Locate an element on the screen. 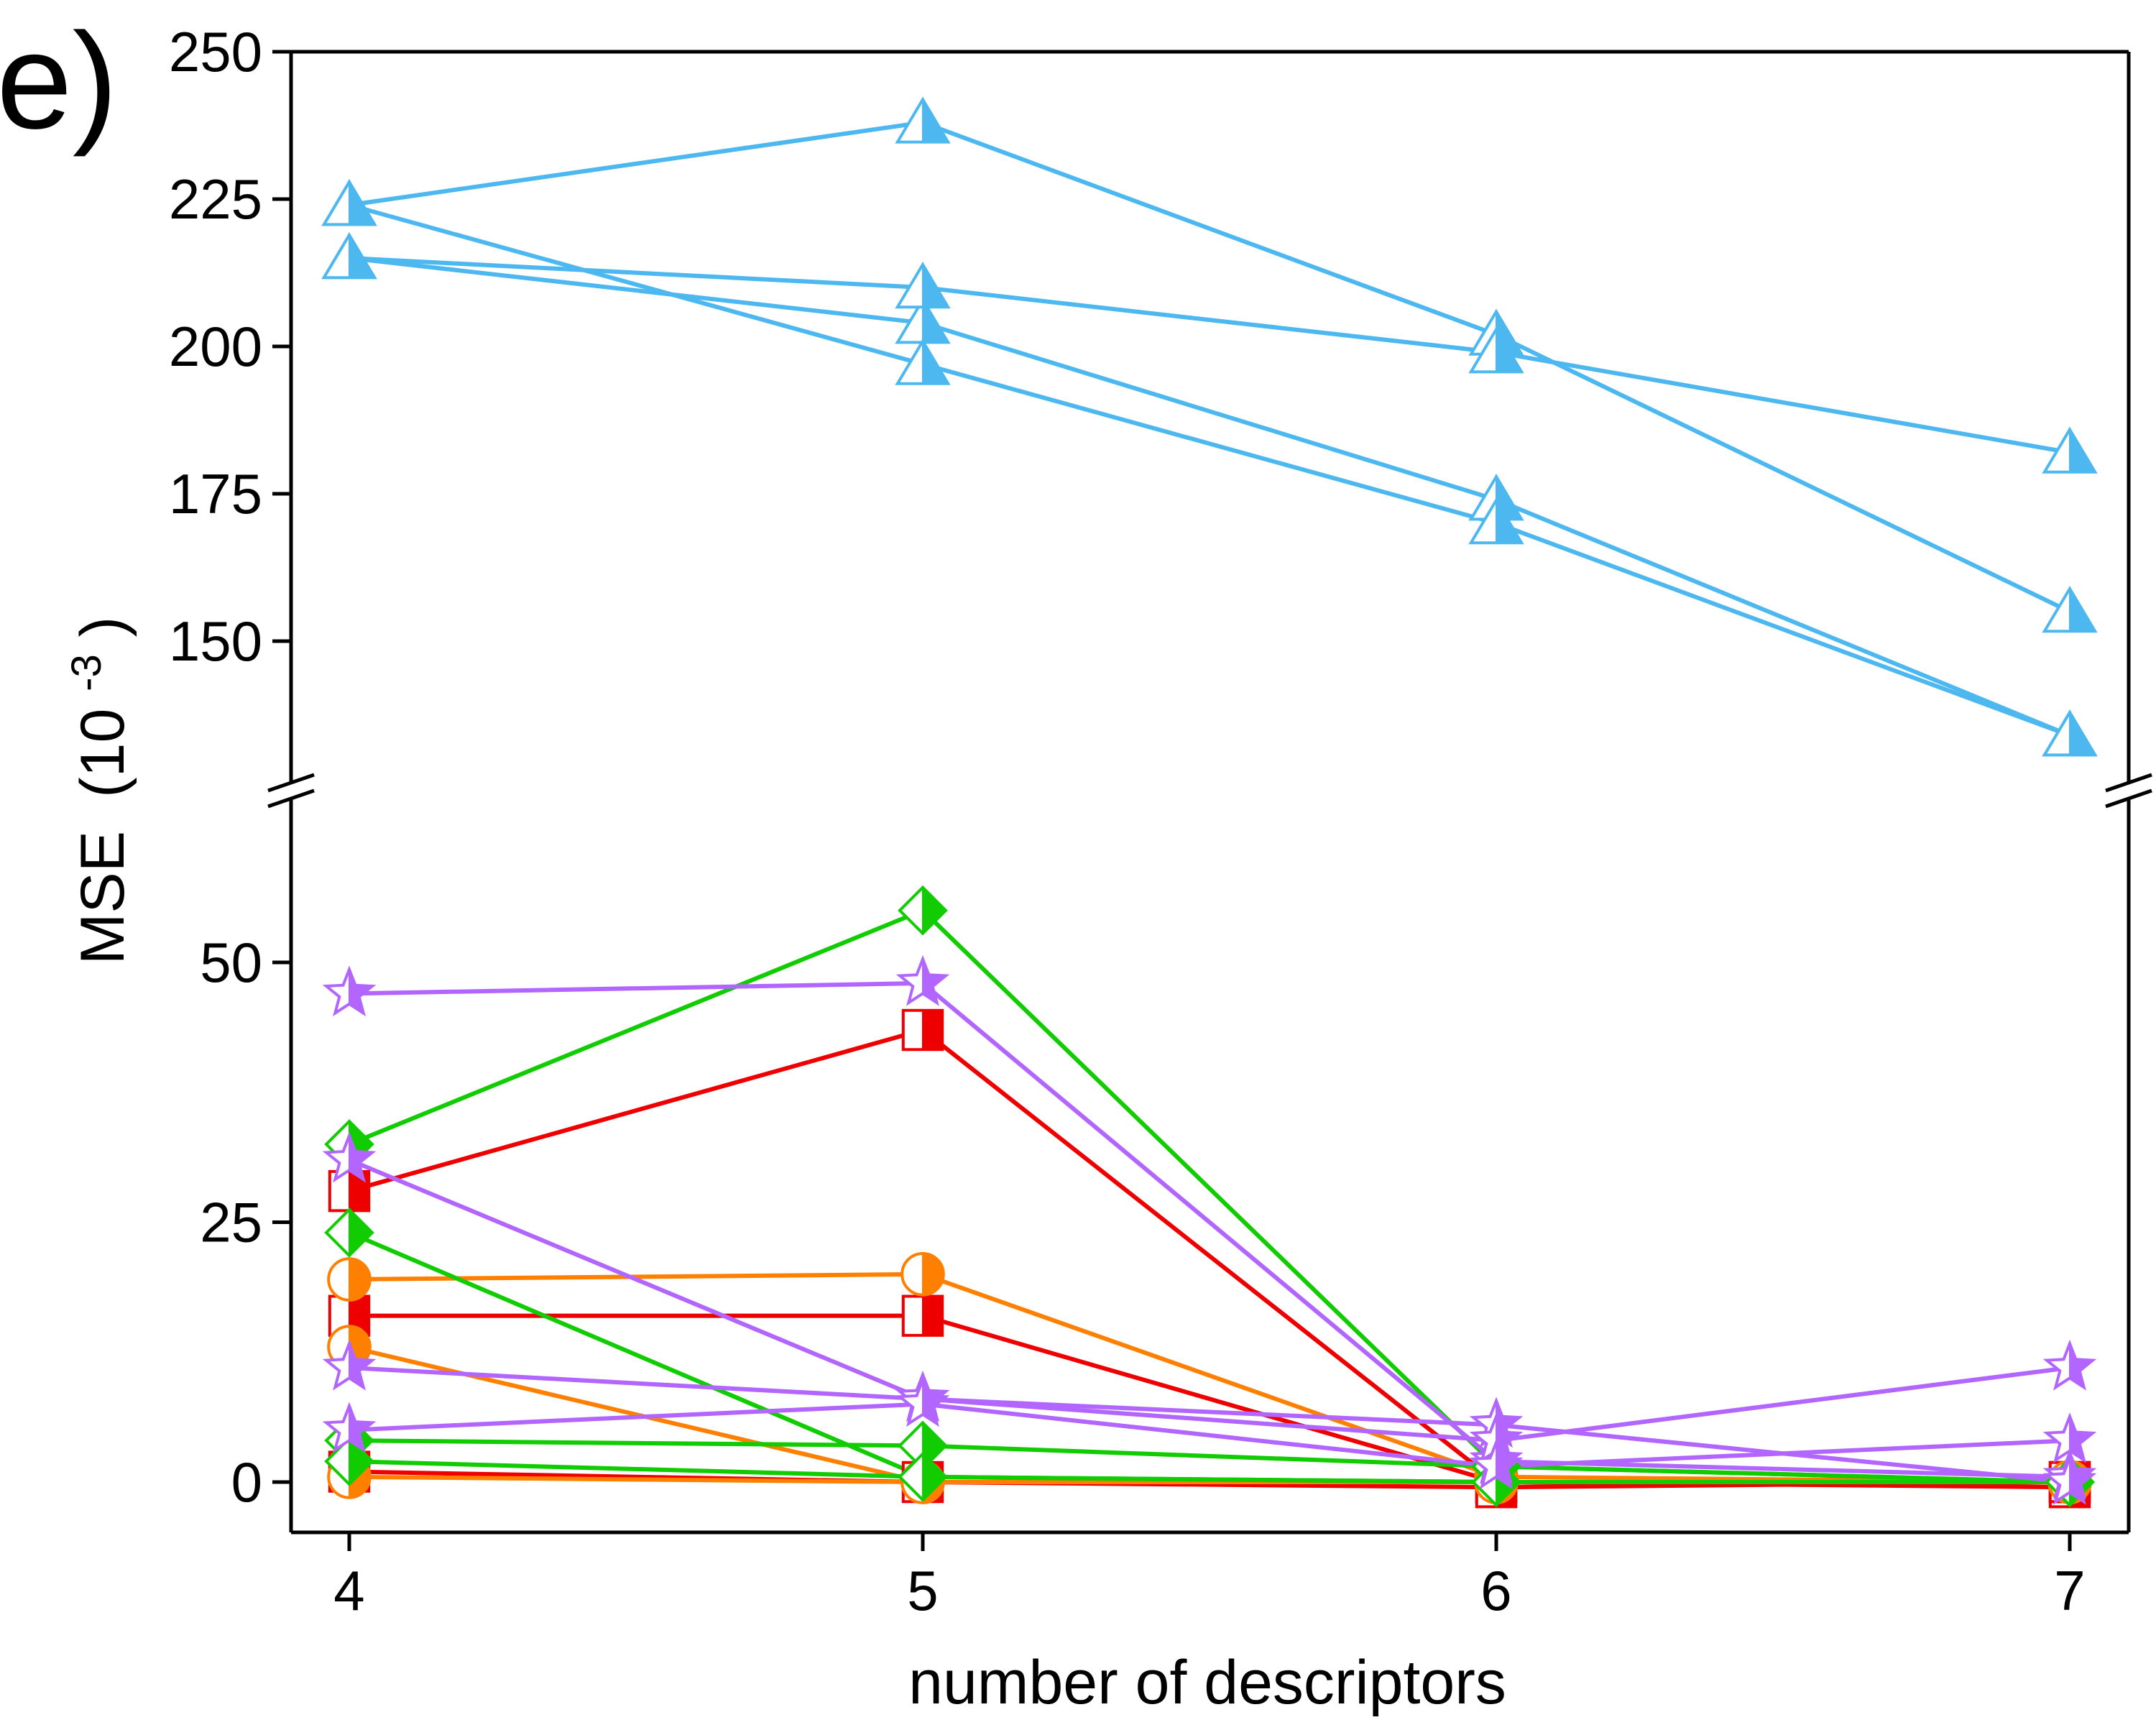 Image resolution: width=2156 pixels, height=1725 pixels. y-axis-title: MSE (10 -3 ) is located at coordinates (91, 791).